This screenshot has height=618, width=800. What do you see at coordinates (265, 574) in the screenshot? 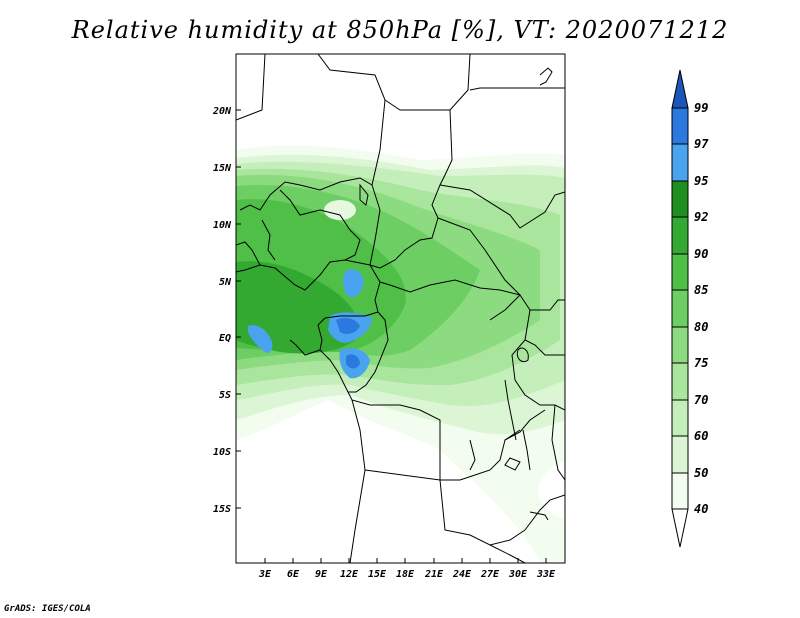
I see `lon-label: 3E` at bounding box center [265, 574].